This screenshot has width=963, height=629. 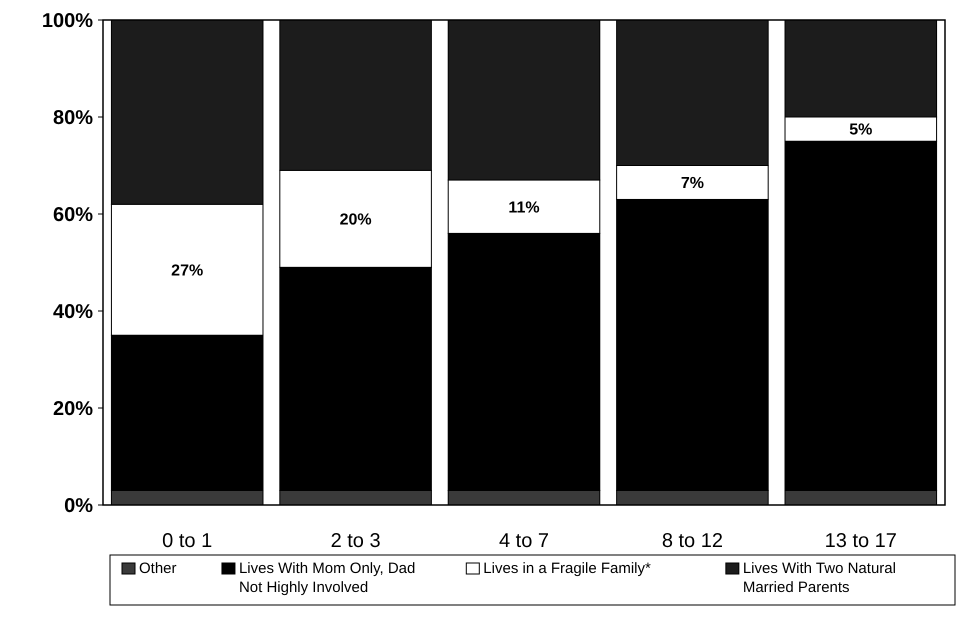 I want to click on x-tick-label: 0 to 1, so click(x=187, y=541).